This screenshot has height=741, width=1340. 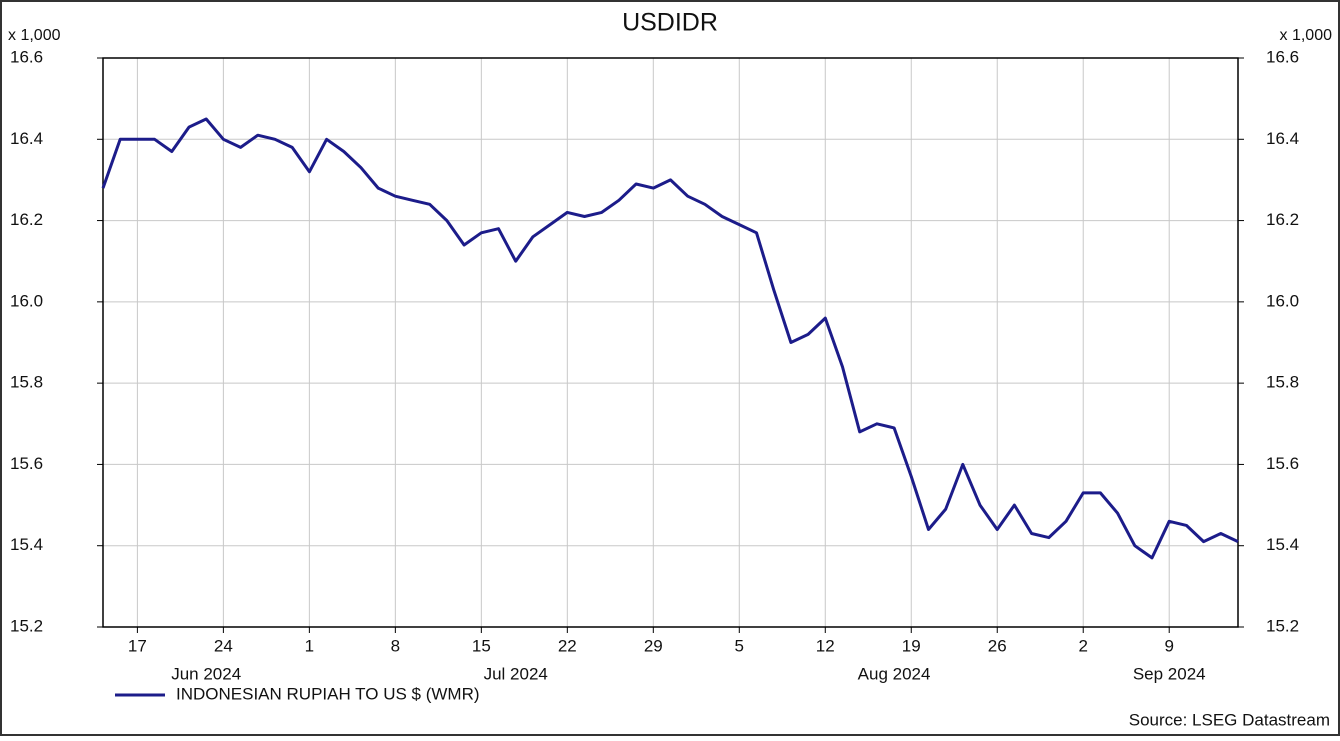 What do you see at coordinates (567, 645) in the screenshot?
I see `x-tick-label: 22` at bounding box center [567, 645].